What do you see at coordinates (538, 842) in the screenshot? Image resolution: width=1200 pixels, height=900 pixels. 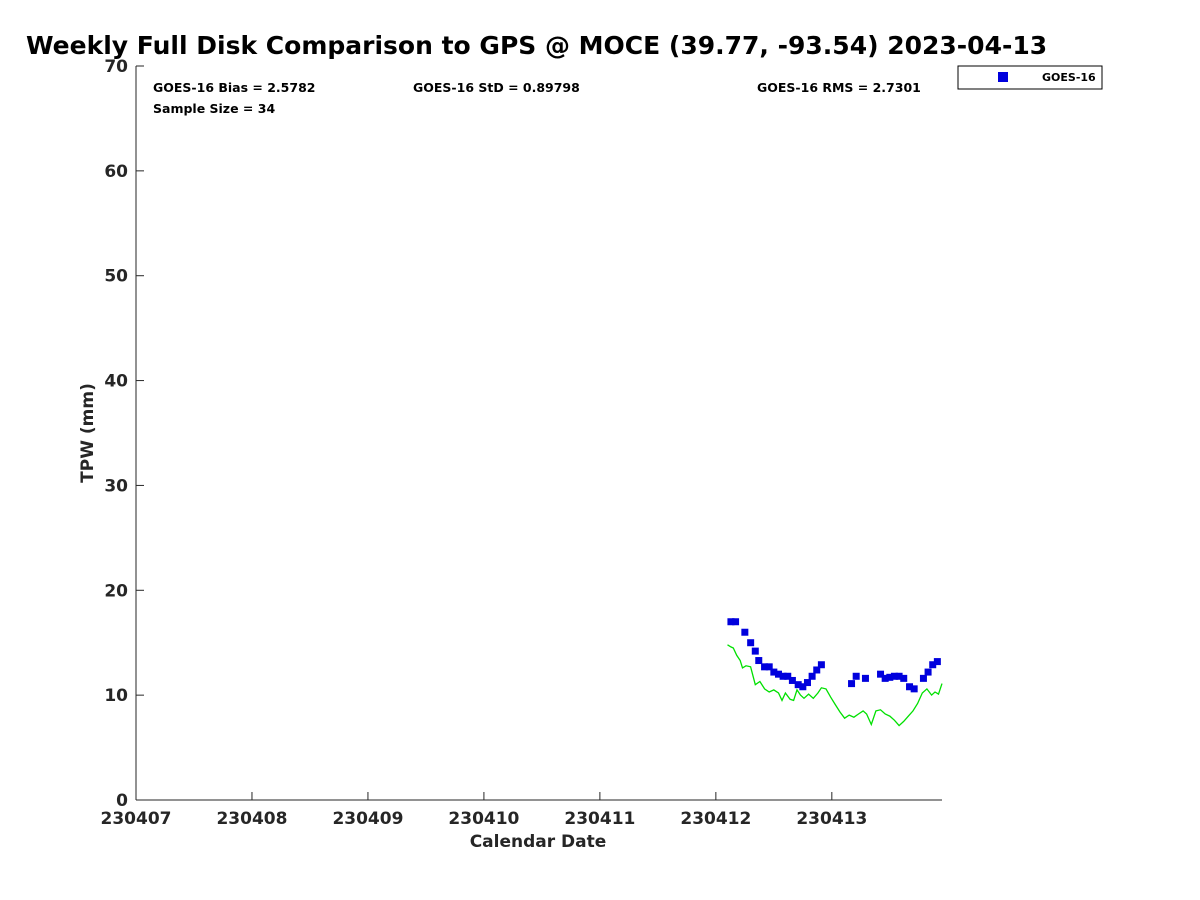 I see `x-axis-label: Calendar Date` at bounding box center [538, 842].